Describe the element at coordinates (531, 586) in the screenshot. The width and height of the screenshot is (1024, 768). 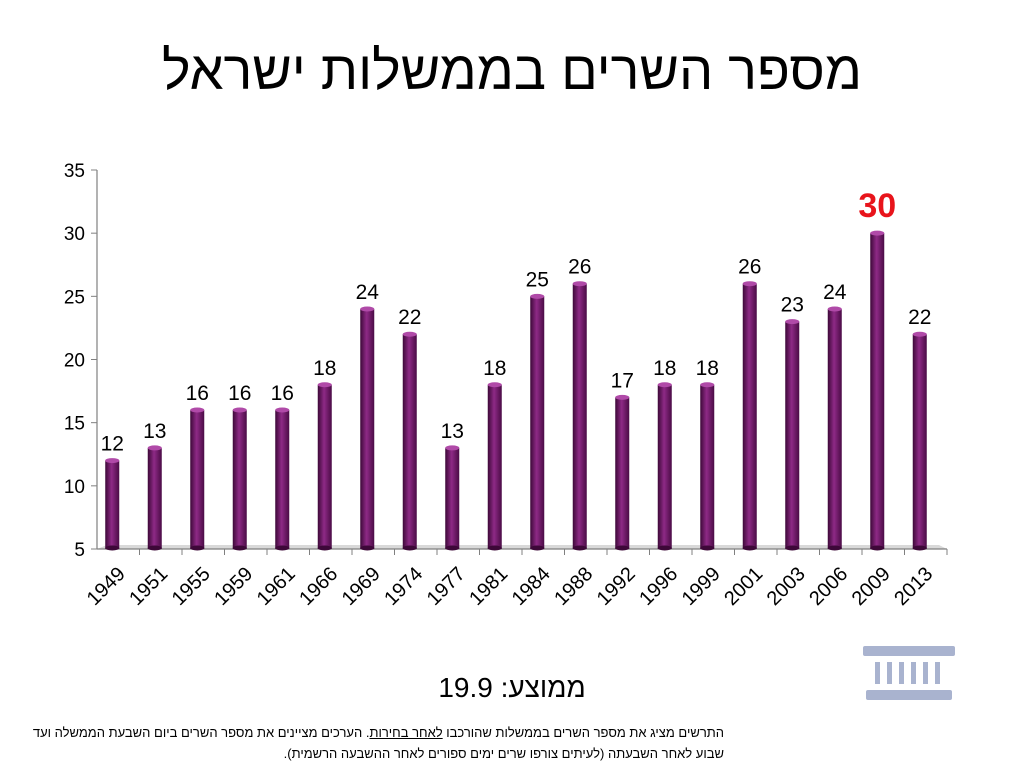
I see `x-category-label: 1984` at that location.